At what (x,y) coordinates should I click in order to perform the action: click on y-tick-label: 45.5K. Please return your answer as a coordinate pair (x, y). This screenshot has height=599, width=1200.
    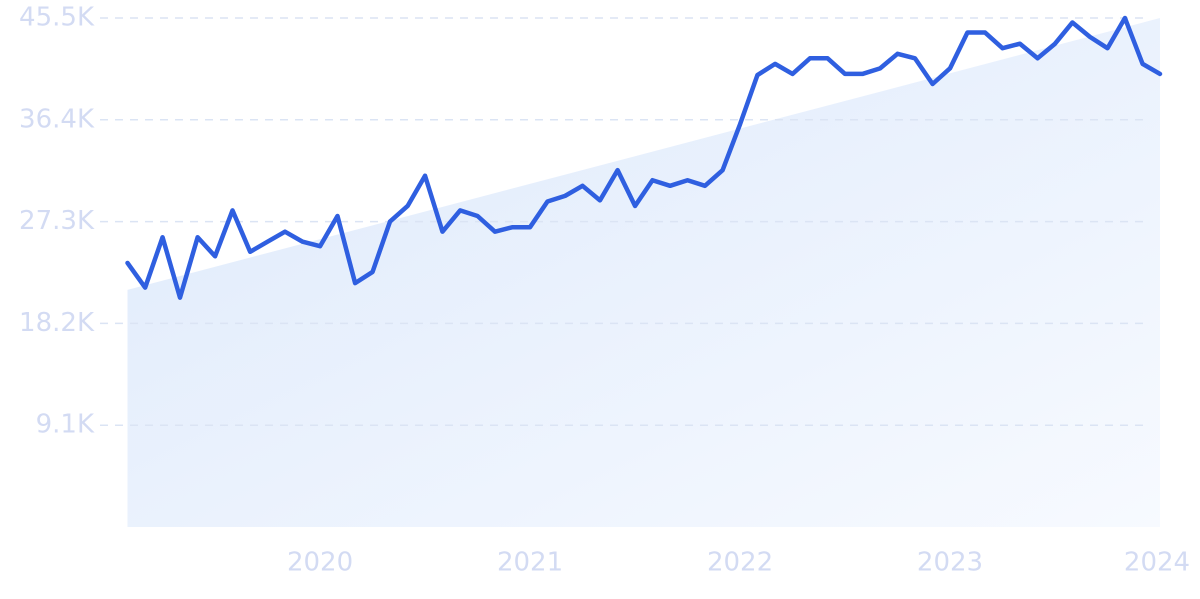
    Looking at the image, I should click on (57, 18).